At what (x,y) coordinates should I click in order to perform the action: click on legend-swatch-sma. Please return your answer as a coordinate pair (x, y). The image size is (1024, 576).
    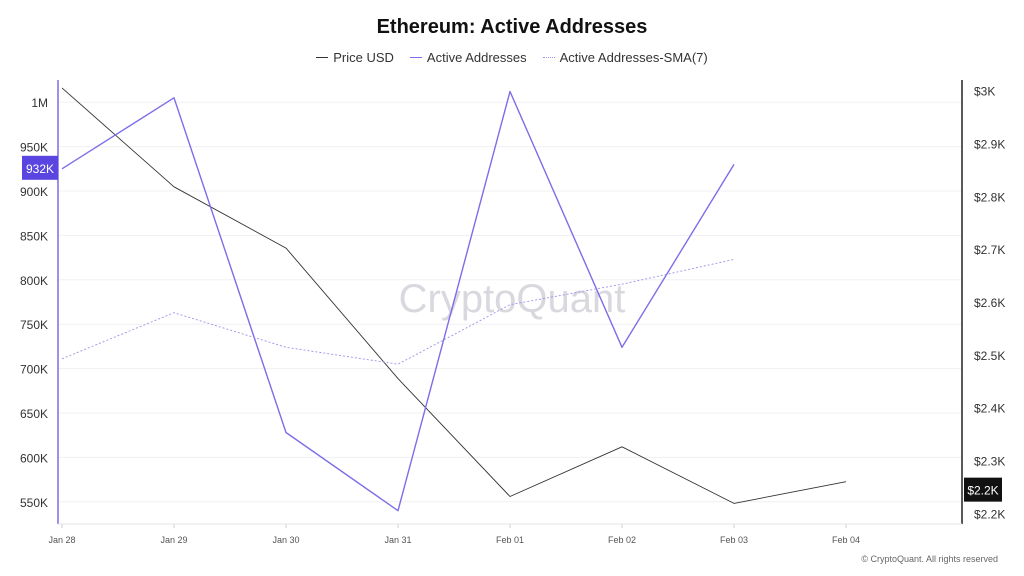
    Looking at the image, I should click on (548, 57).